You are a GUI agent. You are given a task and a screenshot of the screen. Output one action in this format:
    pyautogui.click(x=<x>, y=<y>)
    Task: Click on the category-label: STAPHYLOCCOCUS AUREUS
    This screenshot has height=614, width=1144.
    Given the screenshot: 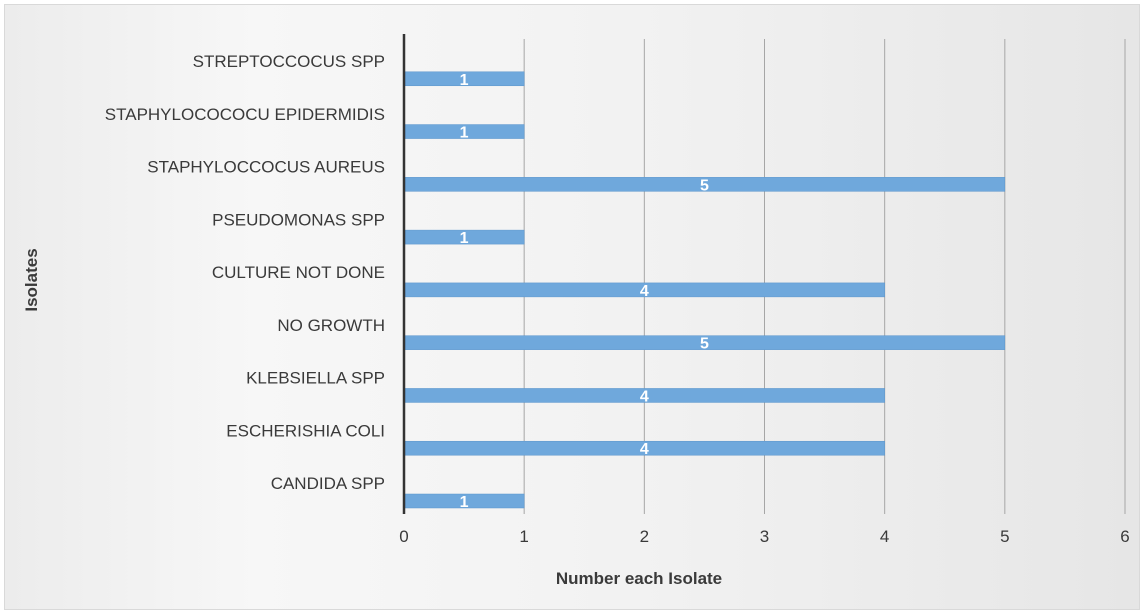 What is the action you would take?
    pyautogui.click(x=266, y=167)
    